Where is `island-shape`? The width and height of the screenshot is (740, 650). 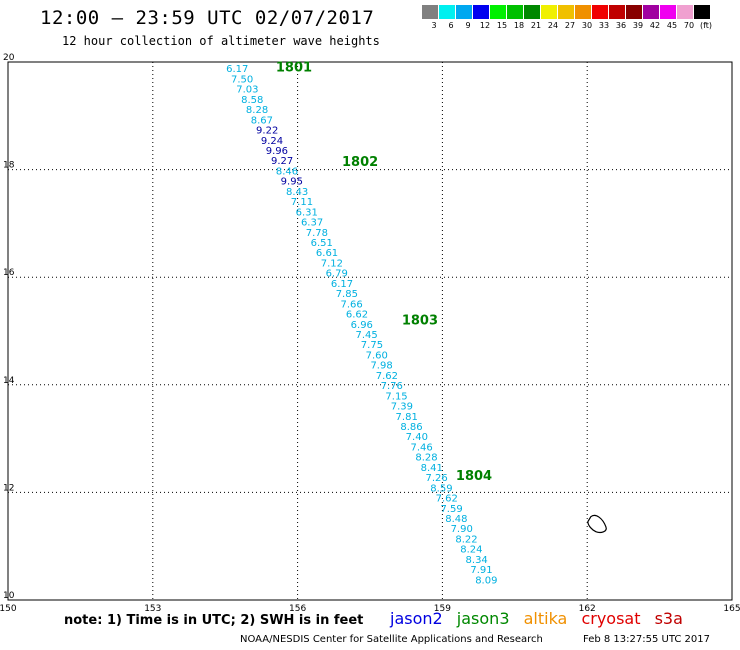
island-shape is located at coordinates (597, 524).